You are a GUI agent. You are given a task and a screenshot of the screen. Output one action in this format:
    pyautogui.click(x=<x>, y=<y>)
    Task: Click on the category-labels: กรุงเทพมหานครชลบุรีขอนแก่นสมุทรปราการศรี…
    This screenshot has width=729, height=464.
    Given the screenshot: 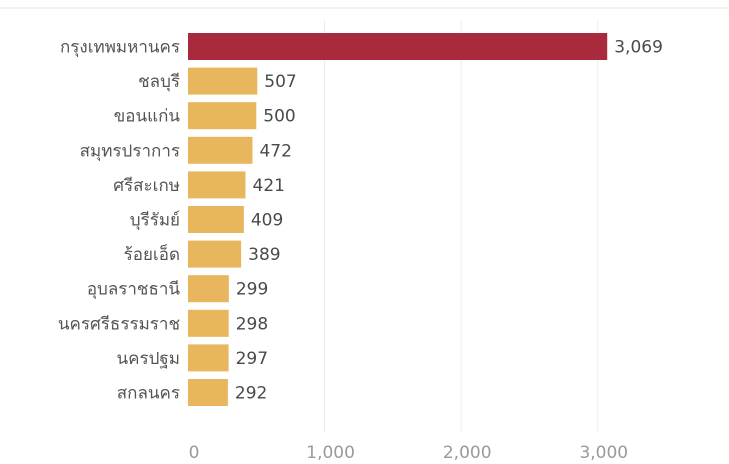 What is the action you would take?
    pyautogui.click(x=119, y=221)
    